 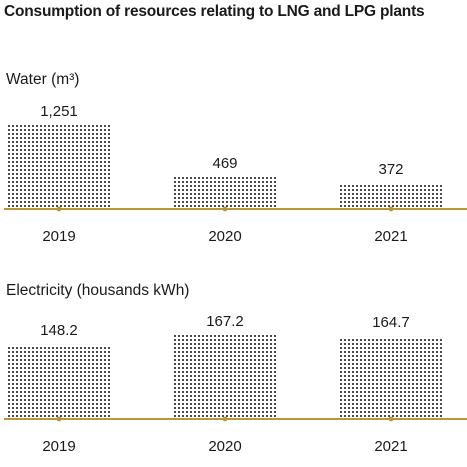 I want to click on value-label: 469, so click(x=224, y=163).